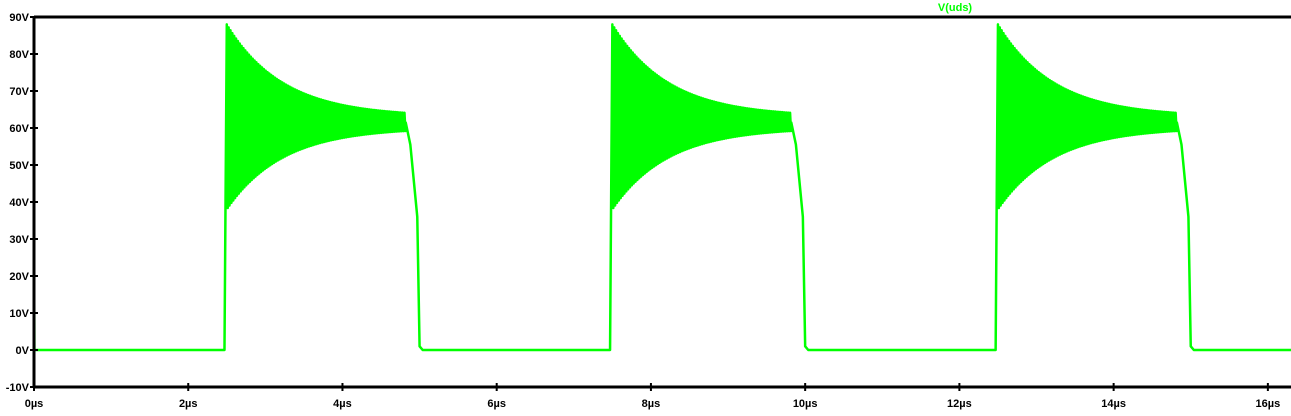  What do you see at coordinates (19, 277) in the screenshot?
I see `y-tick-label: 20V` at bounding box center [19, 277].